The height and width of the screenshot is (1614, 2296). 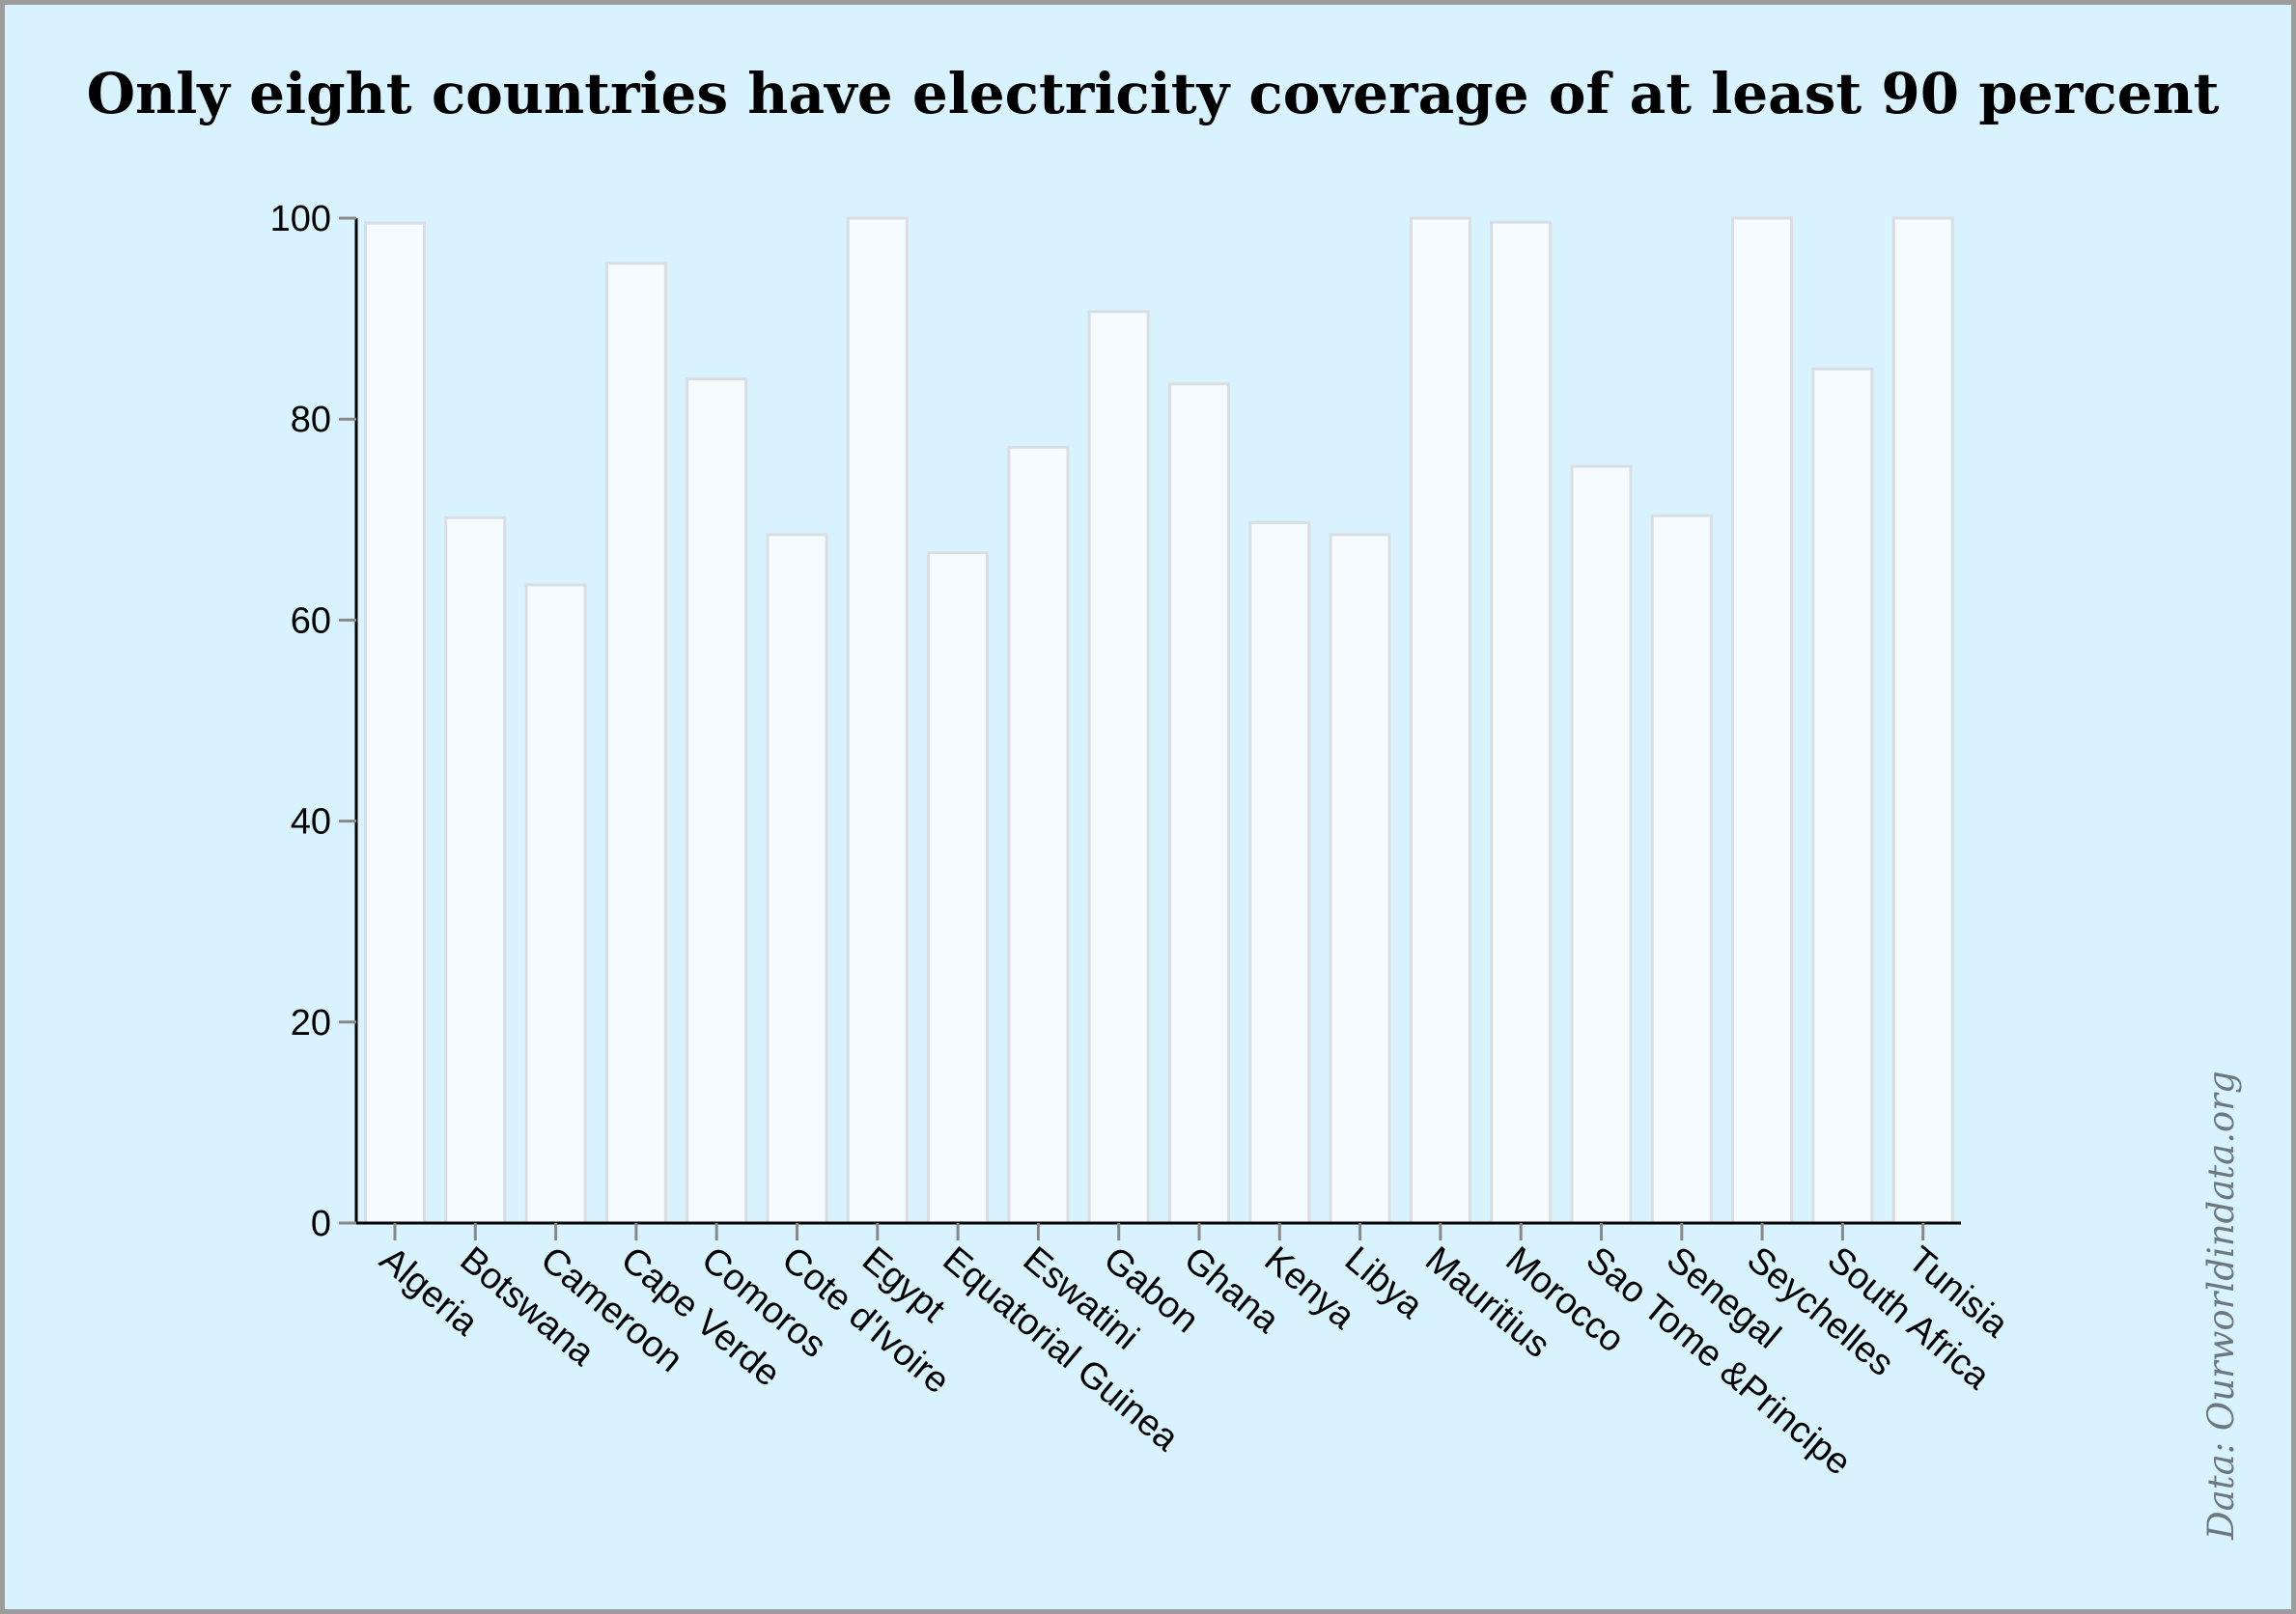 I want to click on y-tick-label: 80, so click(x=311, y=420).